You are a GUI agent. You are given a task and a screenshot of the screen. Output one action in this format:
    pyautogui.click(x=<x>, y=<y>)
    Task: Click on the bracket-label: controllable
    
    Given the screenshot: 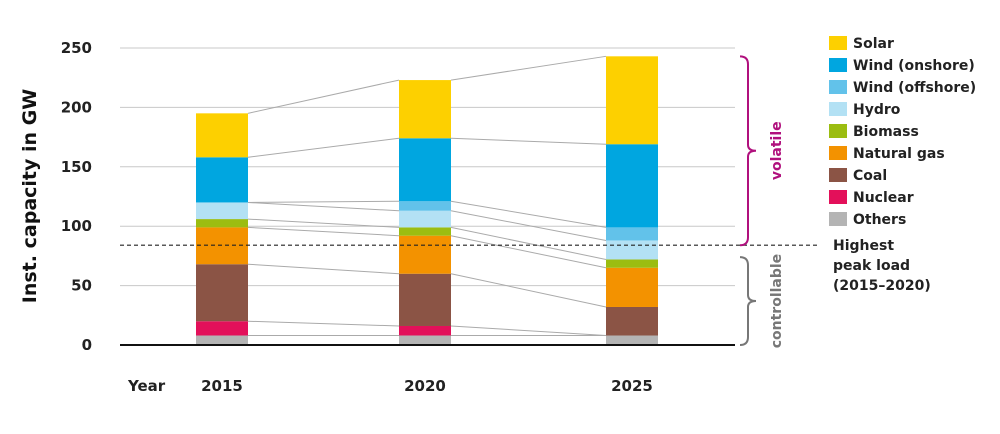 What is the action you would take?
    pyautogui.click(x=777, y=301)
    